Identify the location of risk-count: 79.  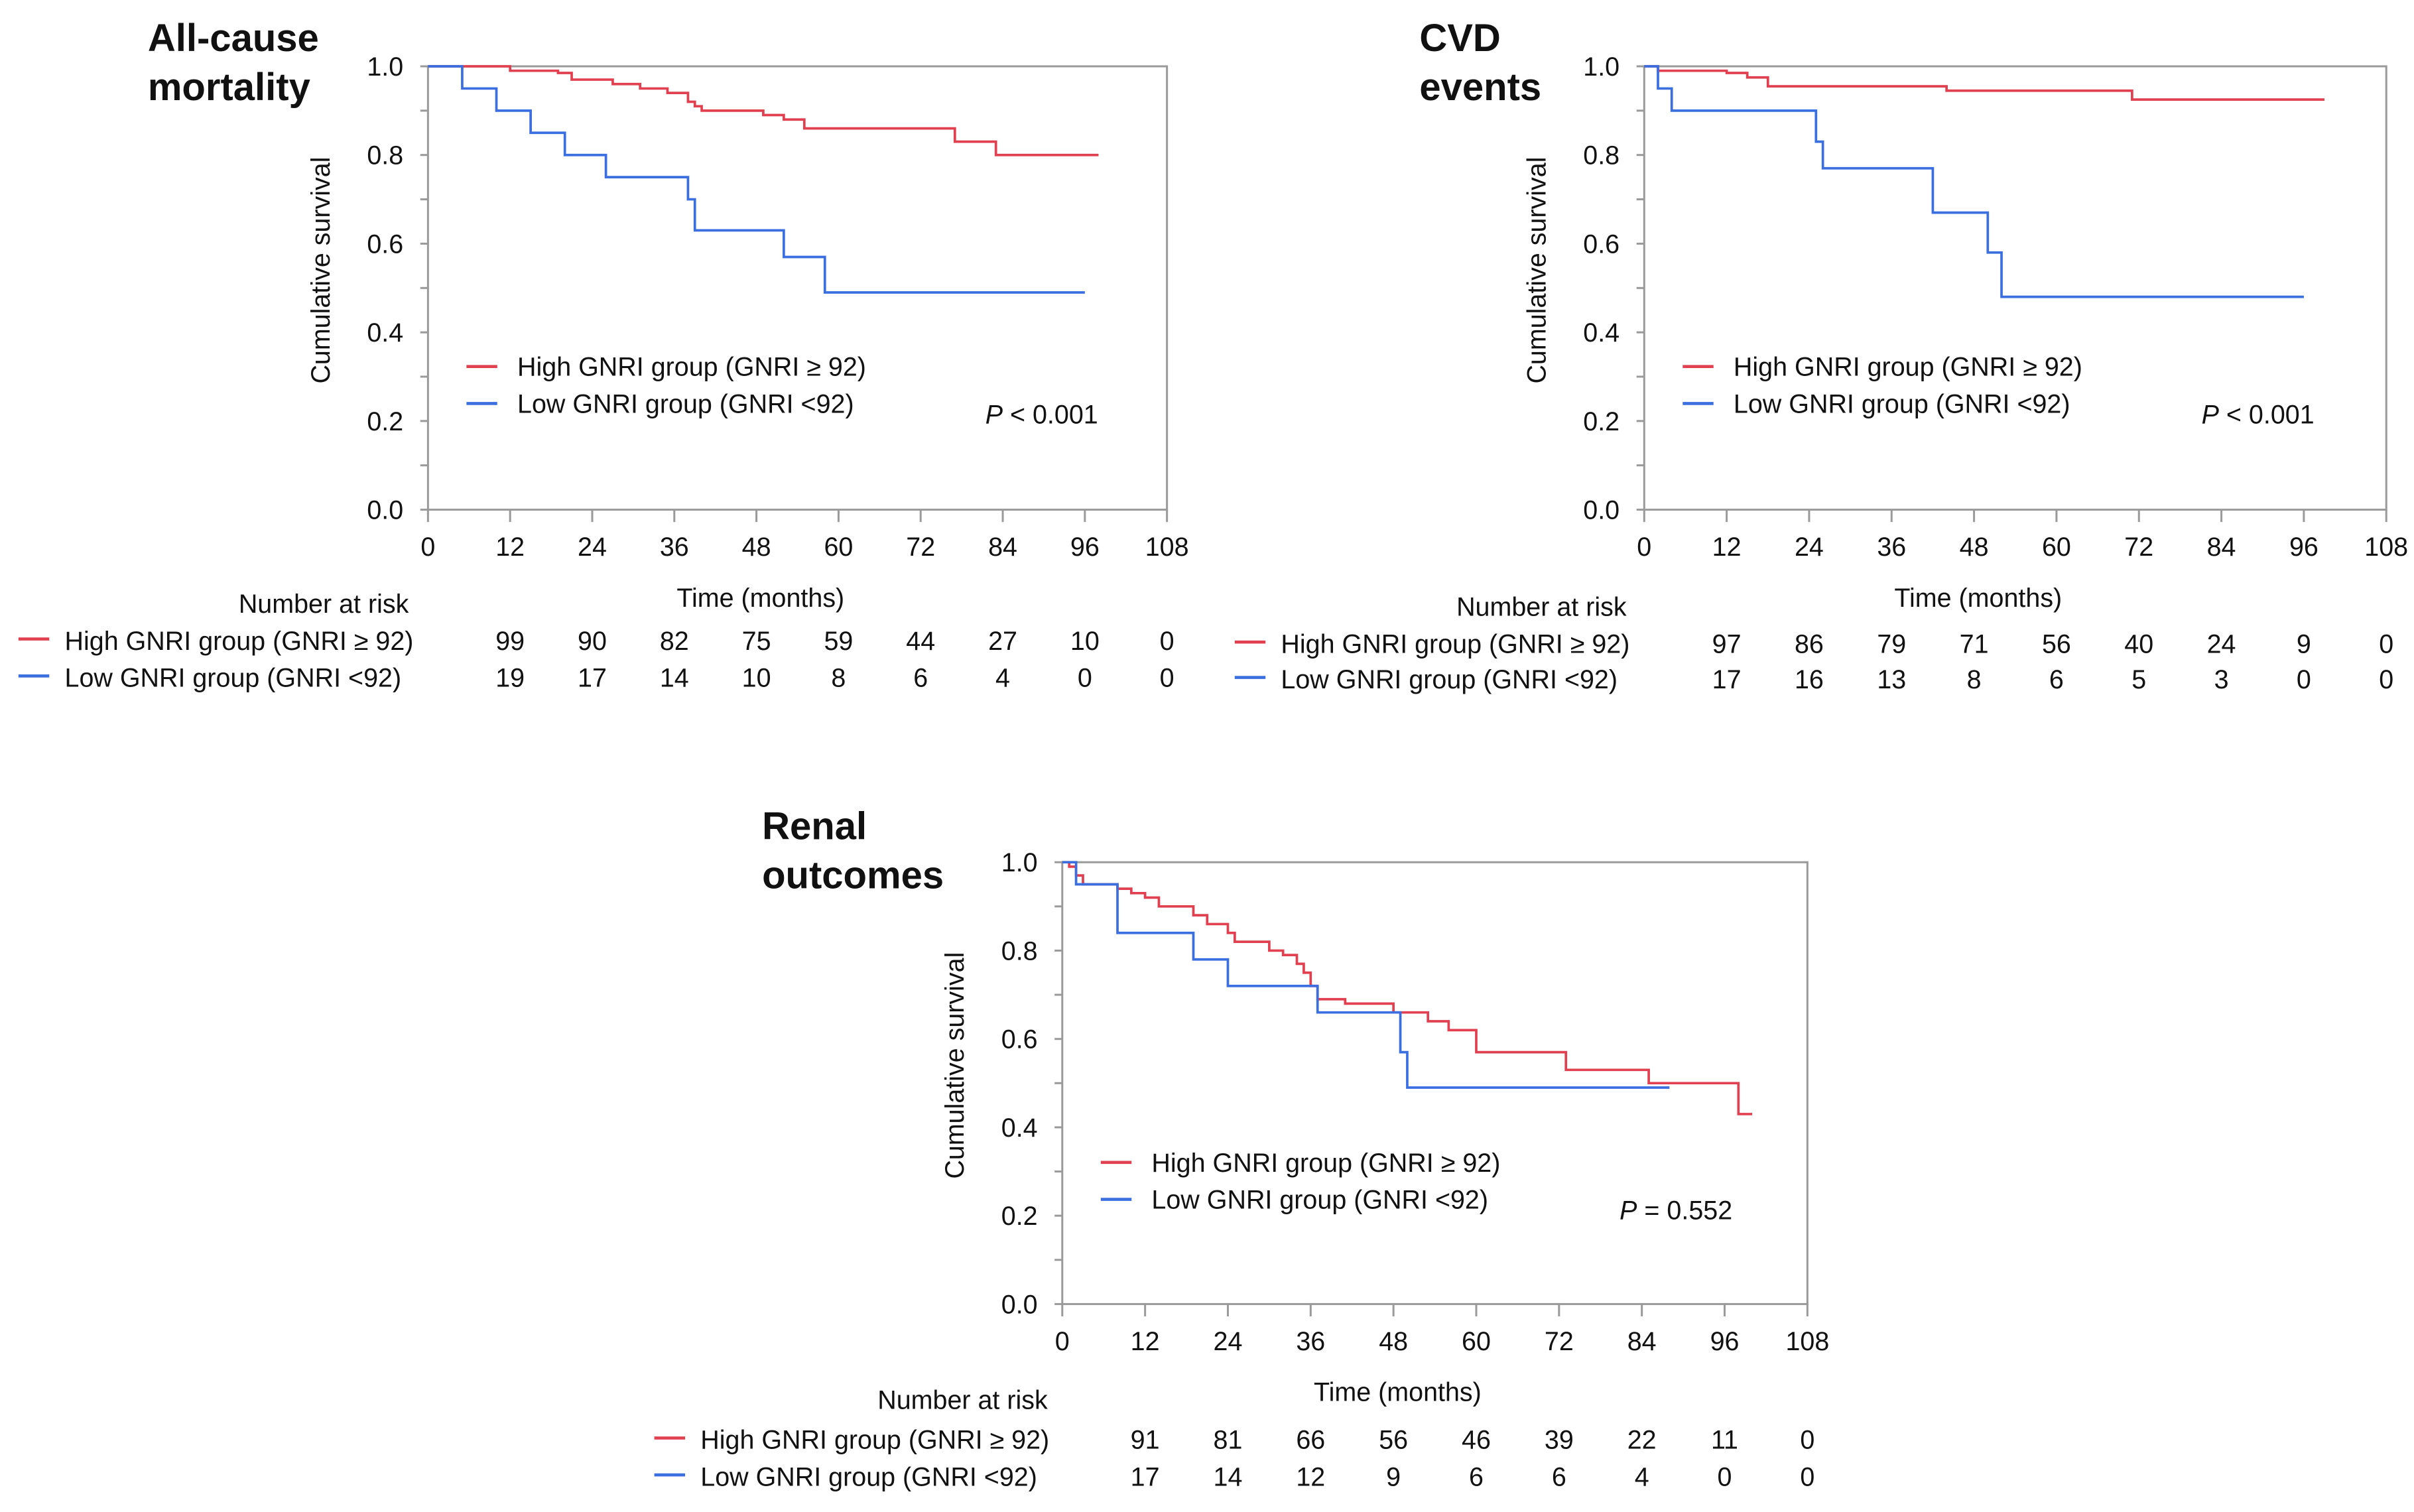
(1892, 644).